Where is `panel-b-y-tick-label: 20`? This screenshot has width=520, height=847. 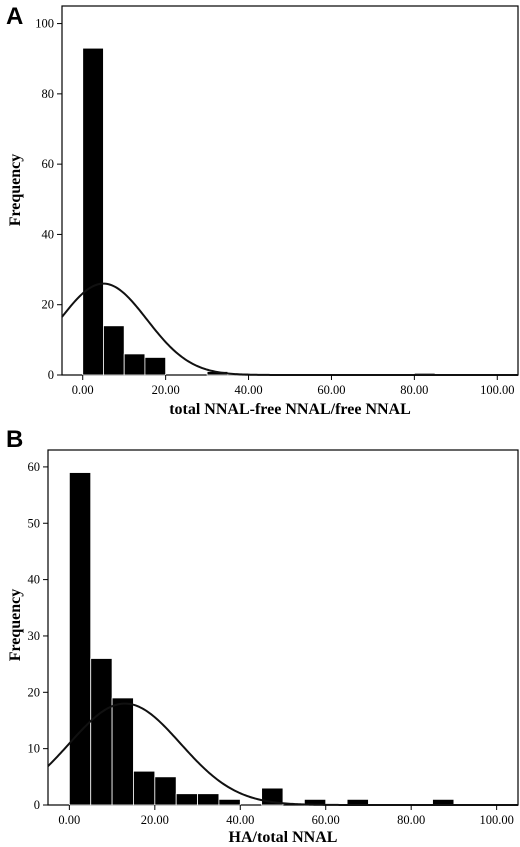
panel-b-y-tick-label: 20 is located at coordinates (34, 692).